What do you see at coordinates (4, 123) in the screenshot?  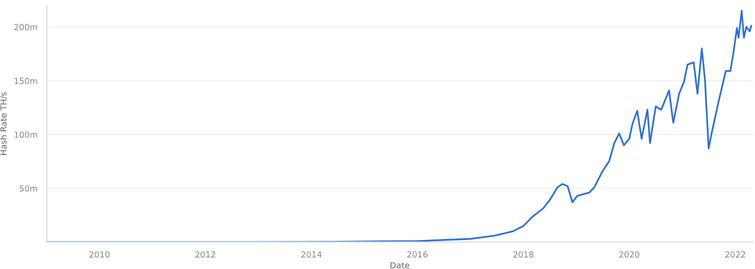 I see `y-axis-title: Hash Rate TH/s` at bounding box center [4, 123].